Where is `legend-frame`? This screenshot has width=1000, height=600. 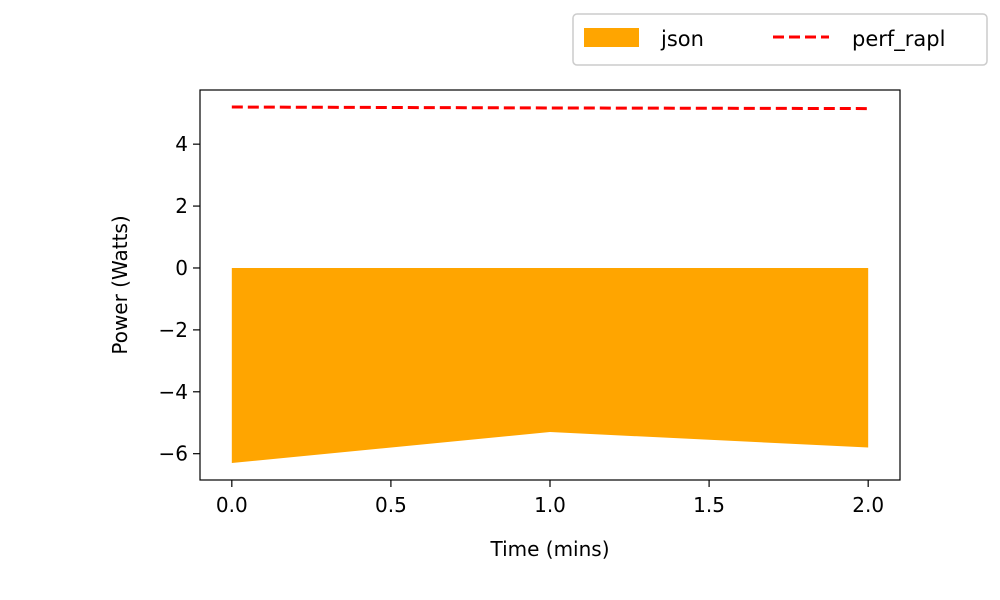 legend-frame is located at coordinates (780, 39).